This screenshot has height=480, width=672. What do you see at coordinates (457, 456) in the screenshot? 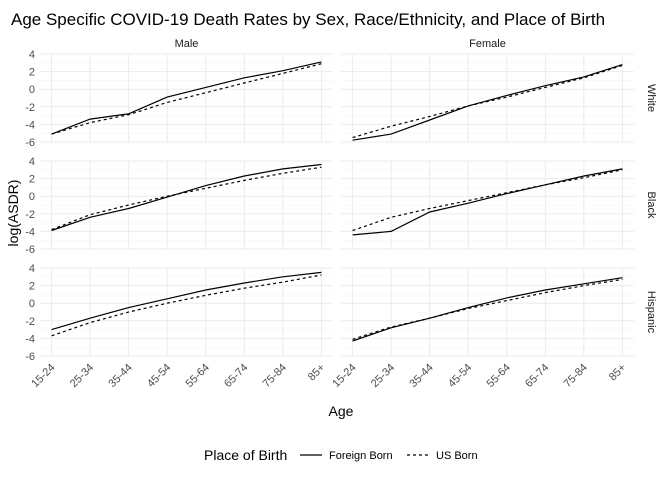
I see `legend-label-us-born: US Born` at bounding box center [457, 456].